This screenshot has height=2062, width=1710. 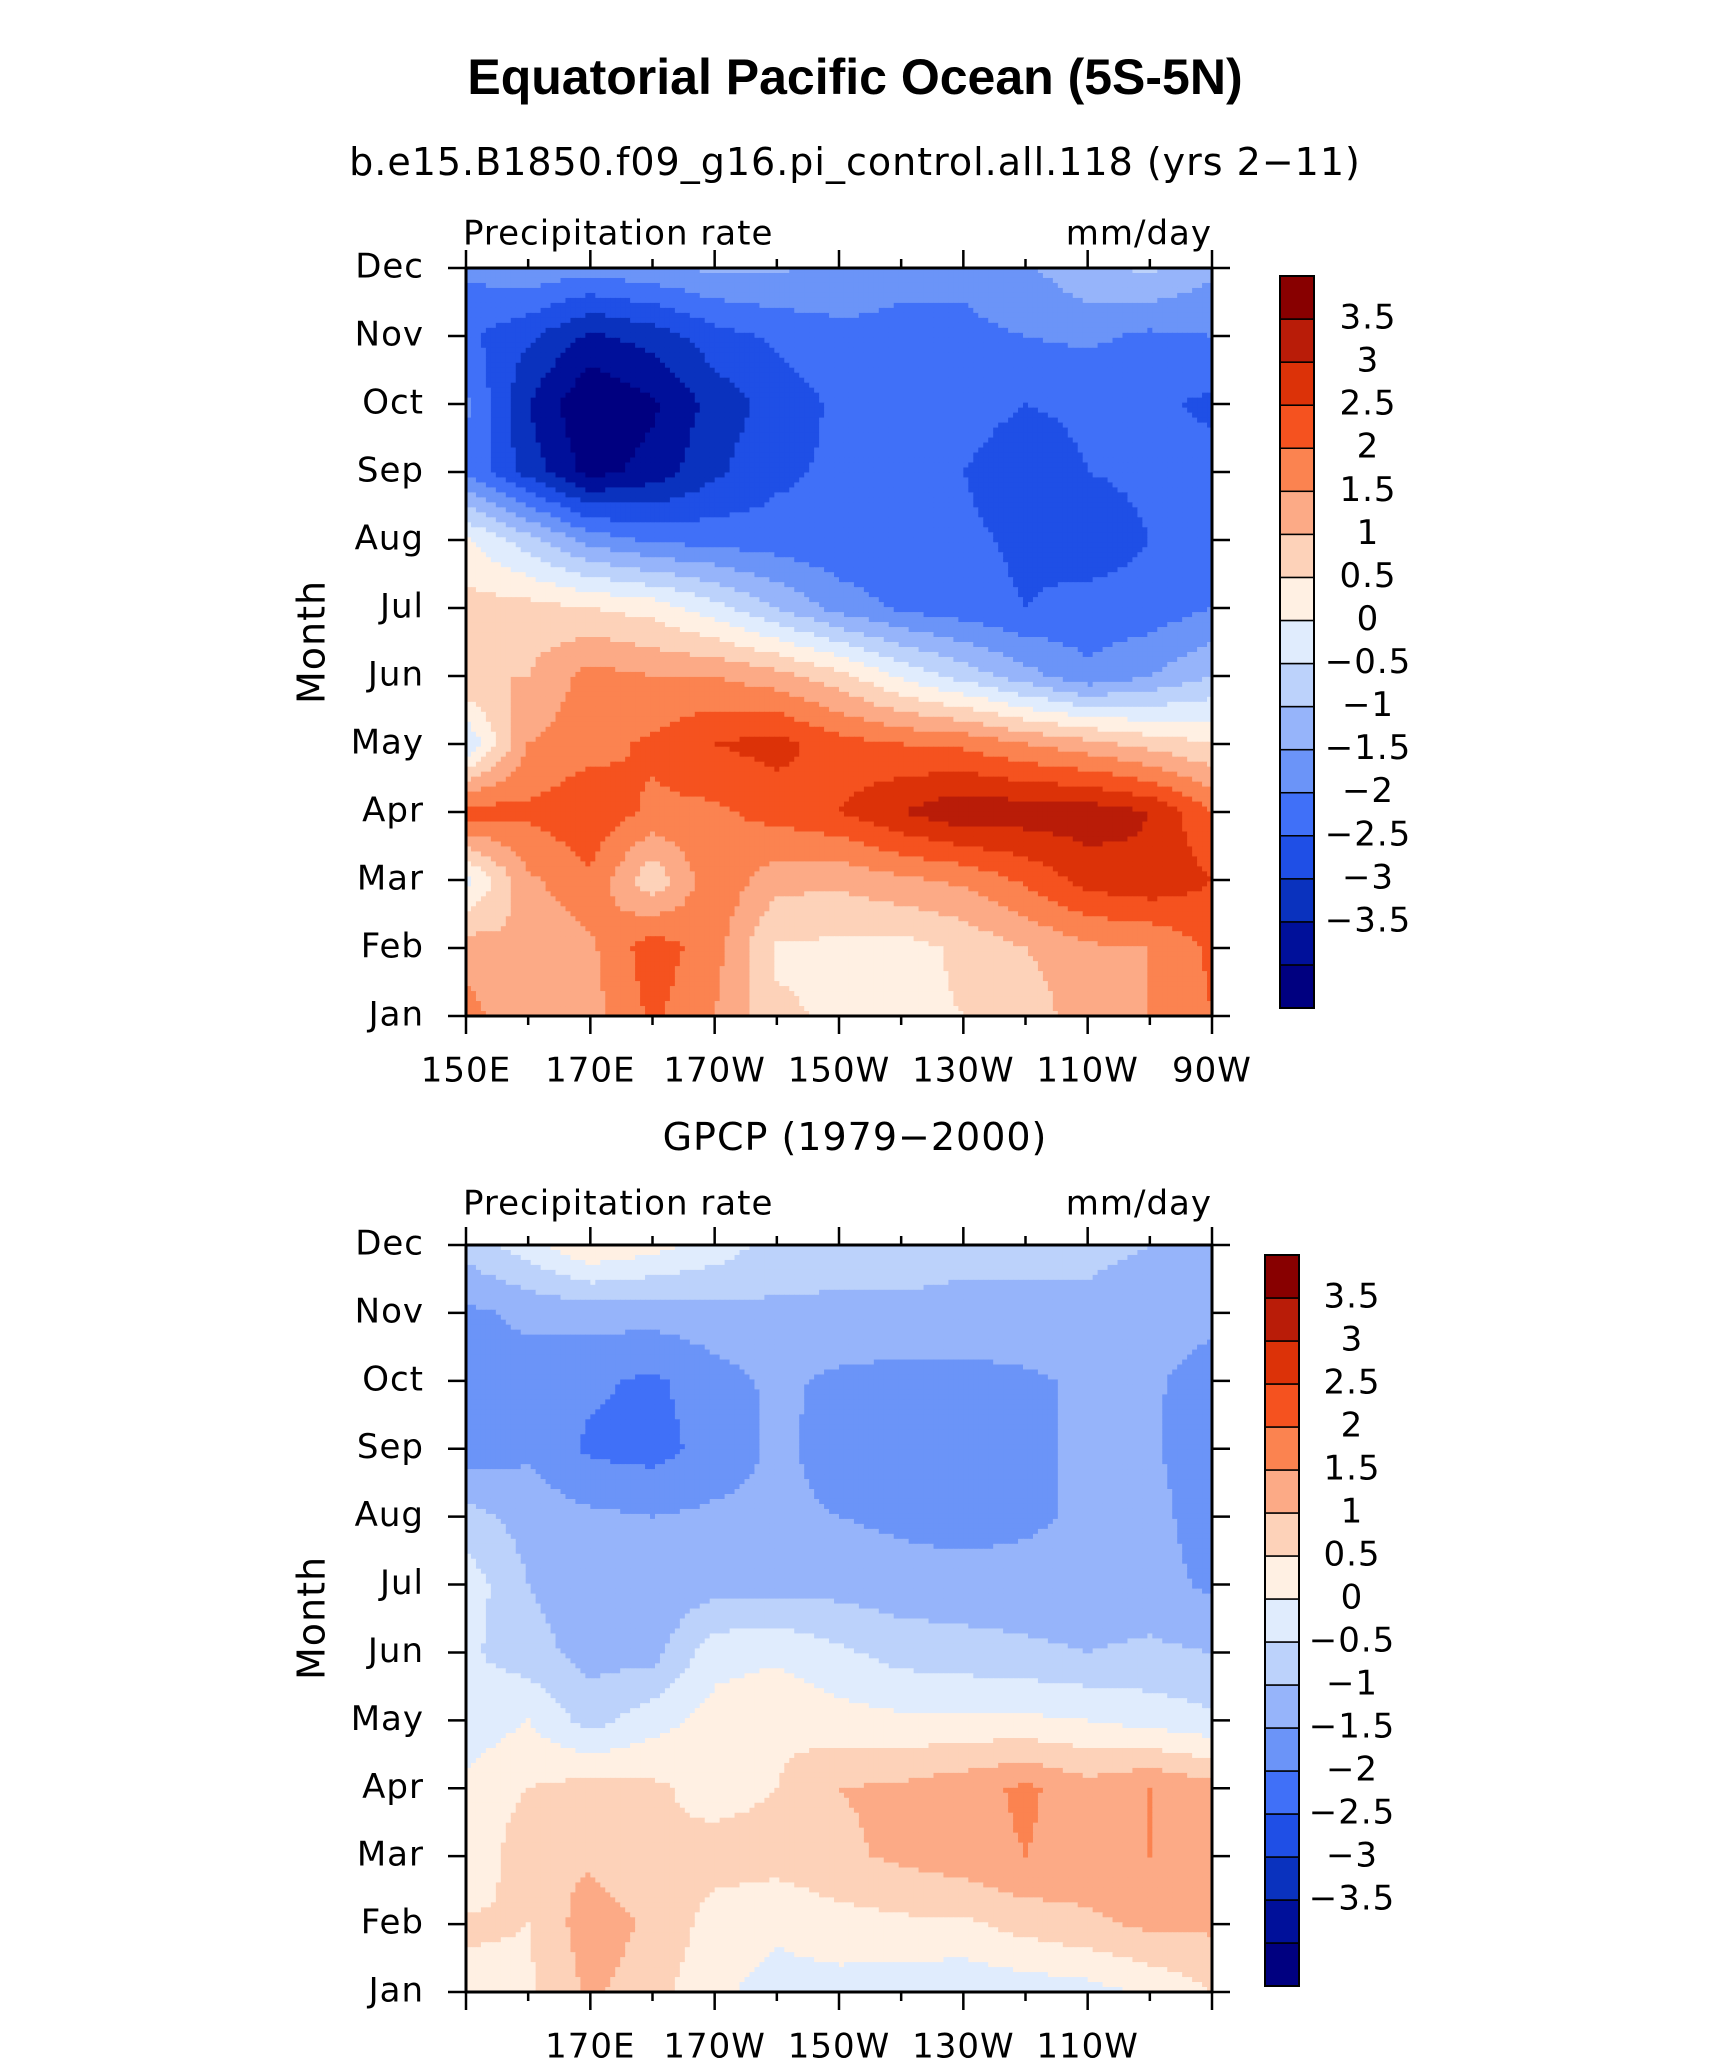 I want to click on plot1-right-label: mm/day, so click(x=1139, y=234).